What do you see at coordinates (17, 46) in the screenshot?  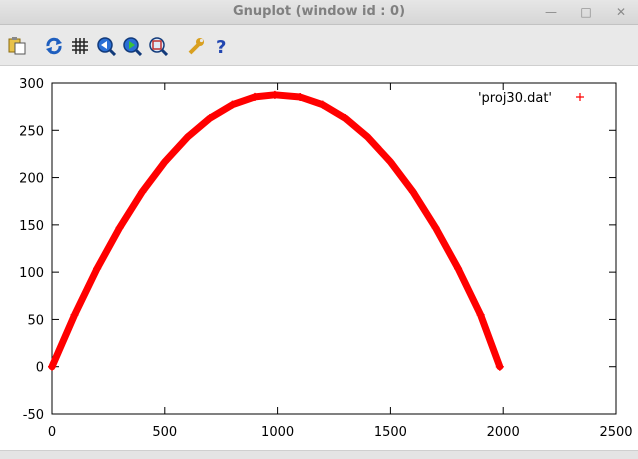 I see `clipboard-icon` at bounding box center [17, 46].